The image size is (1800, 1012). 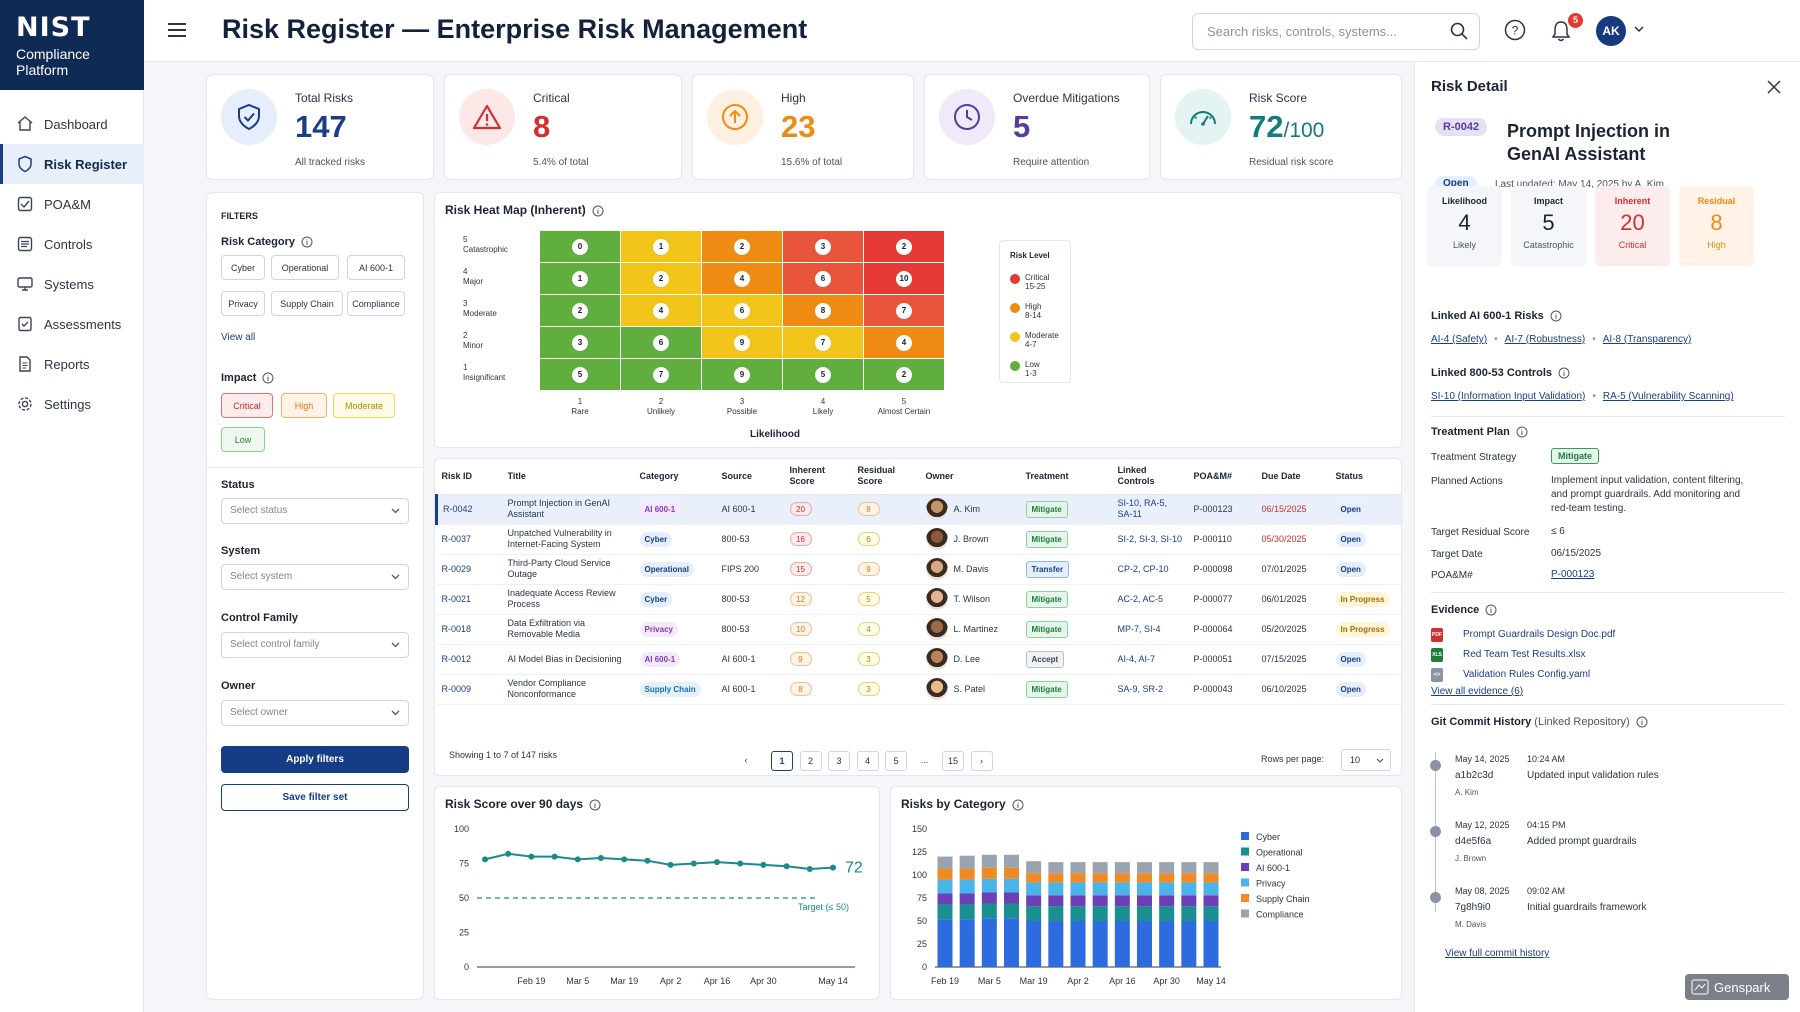 I want to click on kpi-card-total-risks: Total Risks 147 All tracked risks, so click(x=320, y=127).